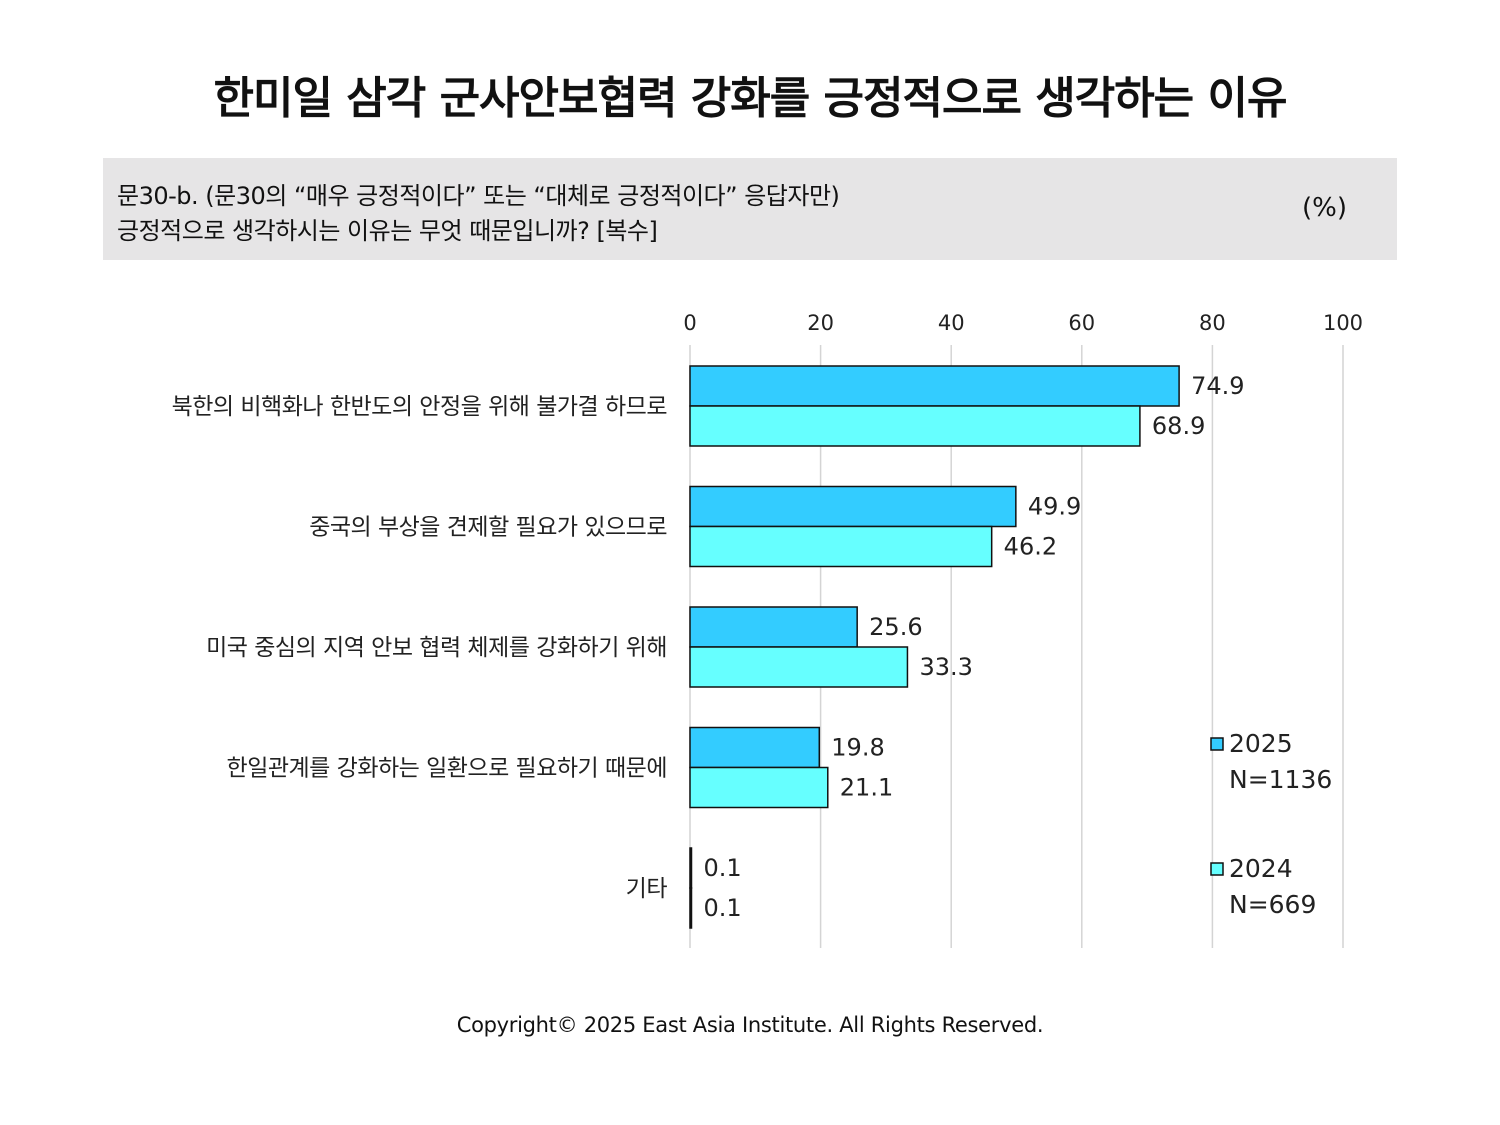 The height and width of the screenshot is (1125, 1500). What do you see at coordinates (689, 323) in the screenshot?
I see `x-tick-label: 0` at bounding box center [689, 323].